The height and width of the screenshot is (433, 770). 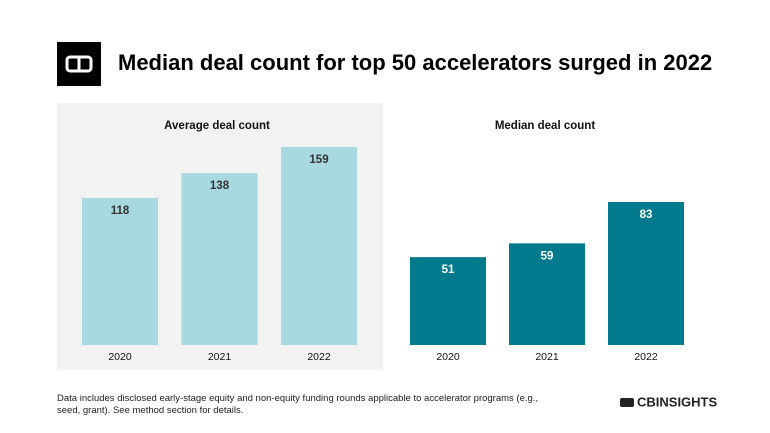 What do you see at coordinates (677, 401) in the screenshot?
I see `logo-text: CBINSIGHTS` at bounding box center [677, 401].